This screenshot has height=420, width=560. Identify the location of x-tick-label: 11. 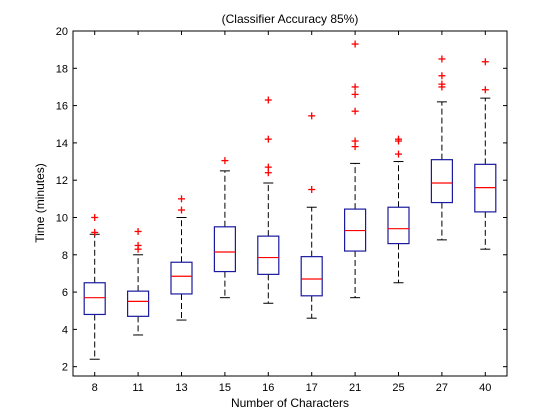
(137, 388).